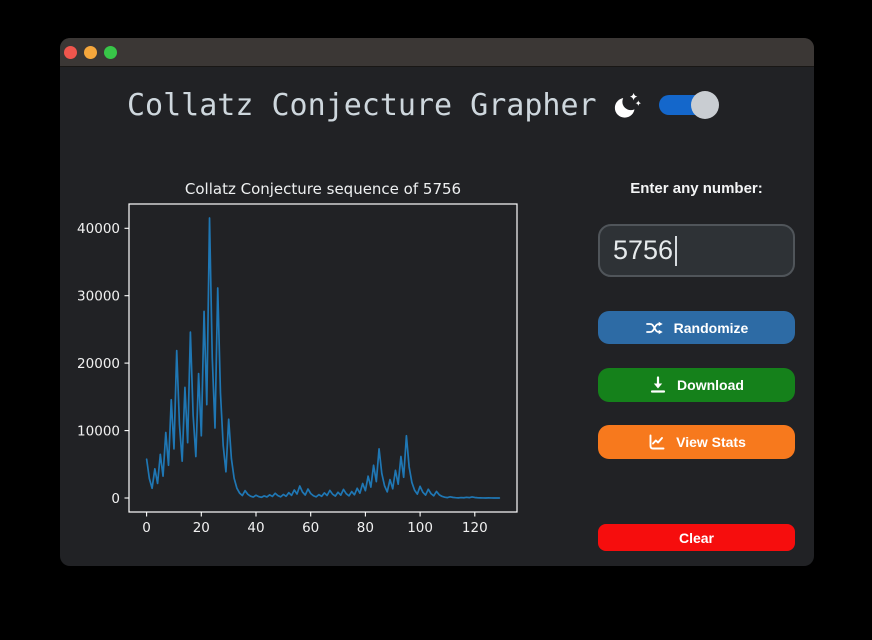 This screenshot has height=640, width=872. Describe the element at coordinates (362, 105) in the screenshot. I see `app-title: Collatz Conjecture Grapher` at that location.